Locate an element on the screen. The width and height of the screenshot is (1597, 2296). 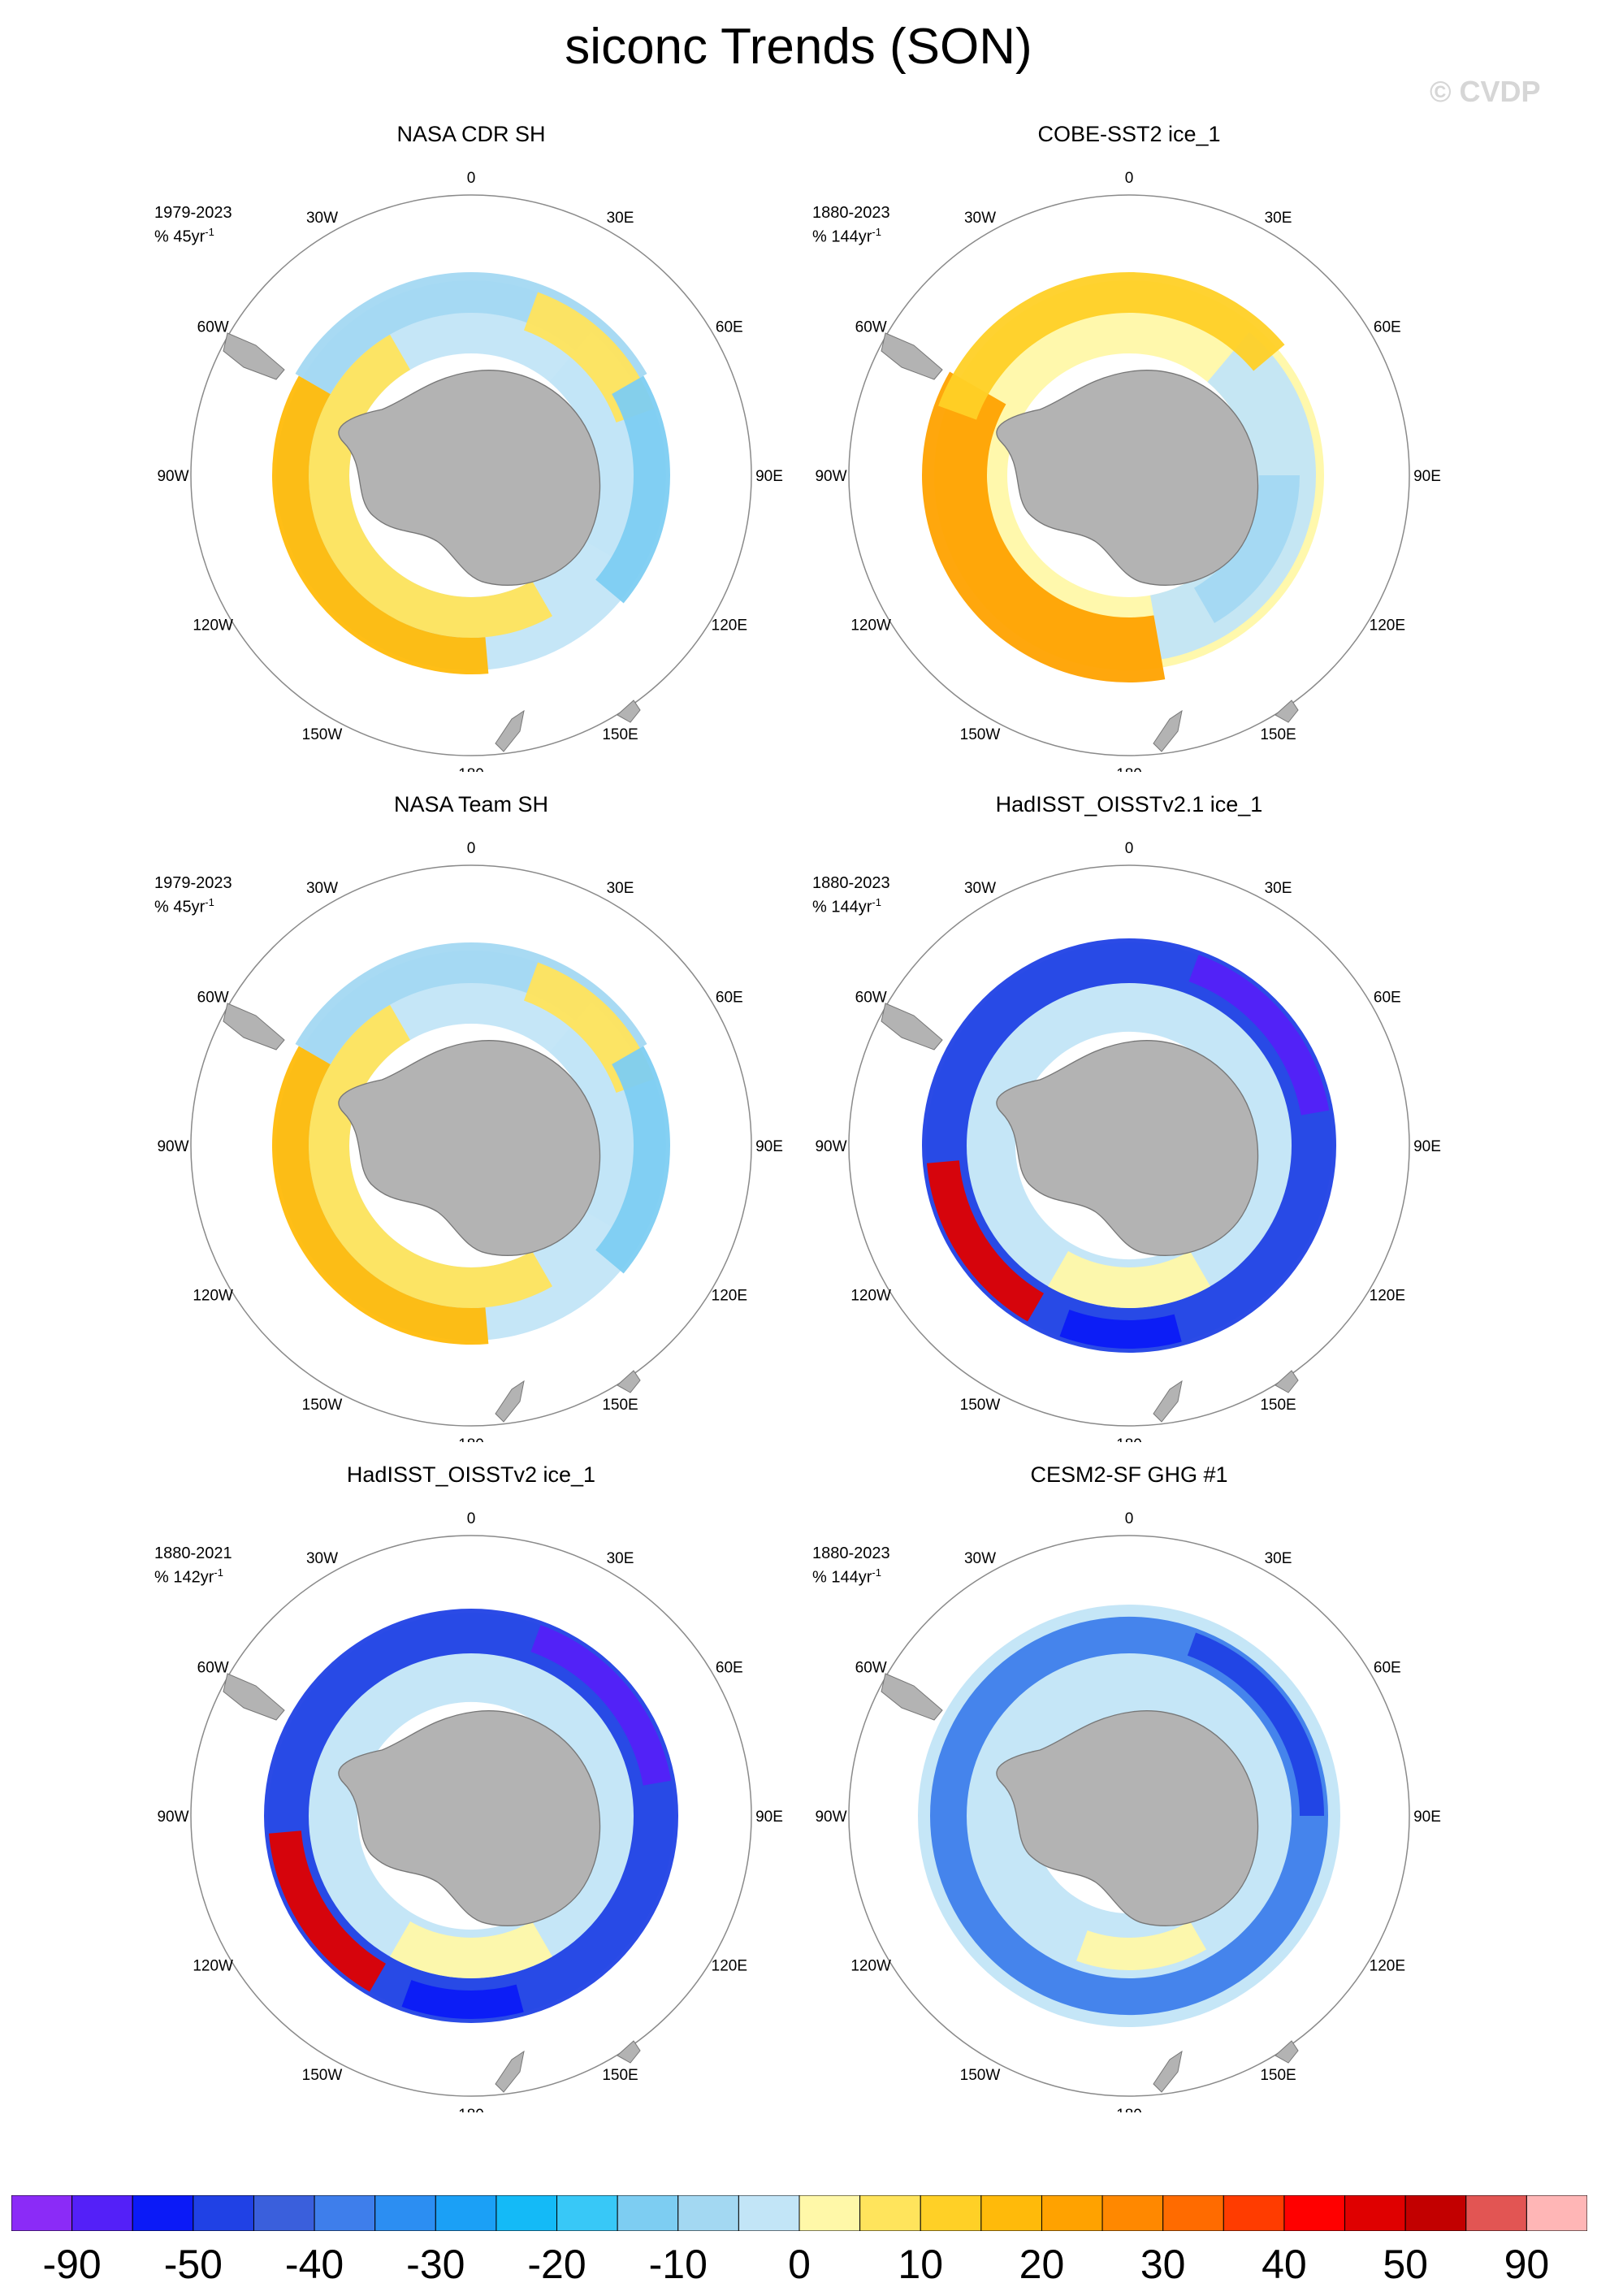
panel-title: COBE-SST2 ice_1 is located at coordinates (1129, 134).